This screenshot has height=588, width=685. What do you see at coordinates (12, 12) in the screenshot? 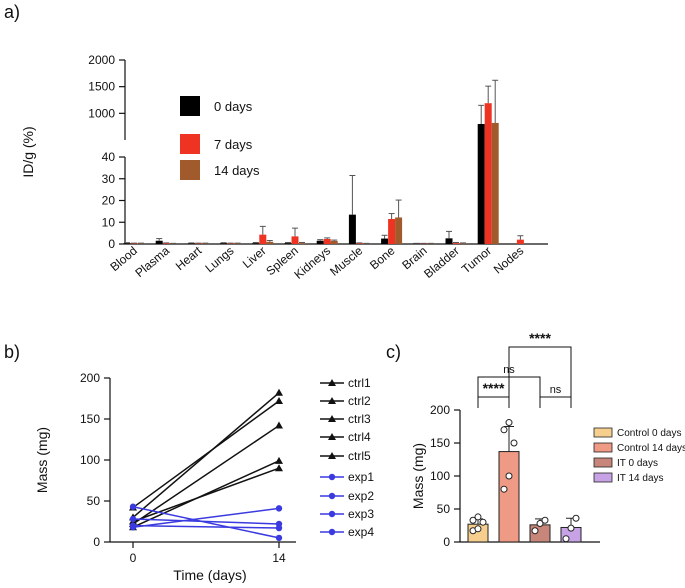
I see `panel-a-label: a)` at bounding box center [12, 12].